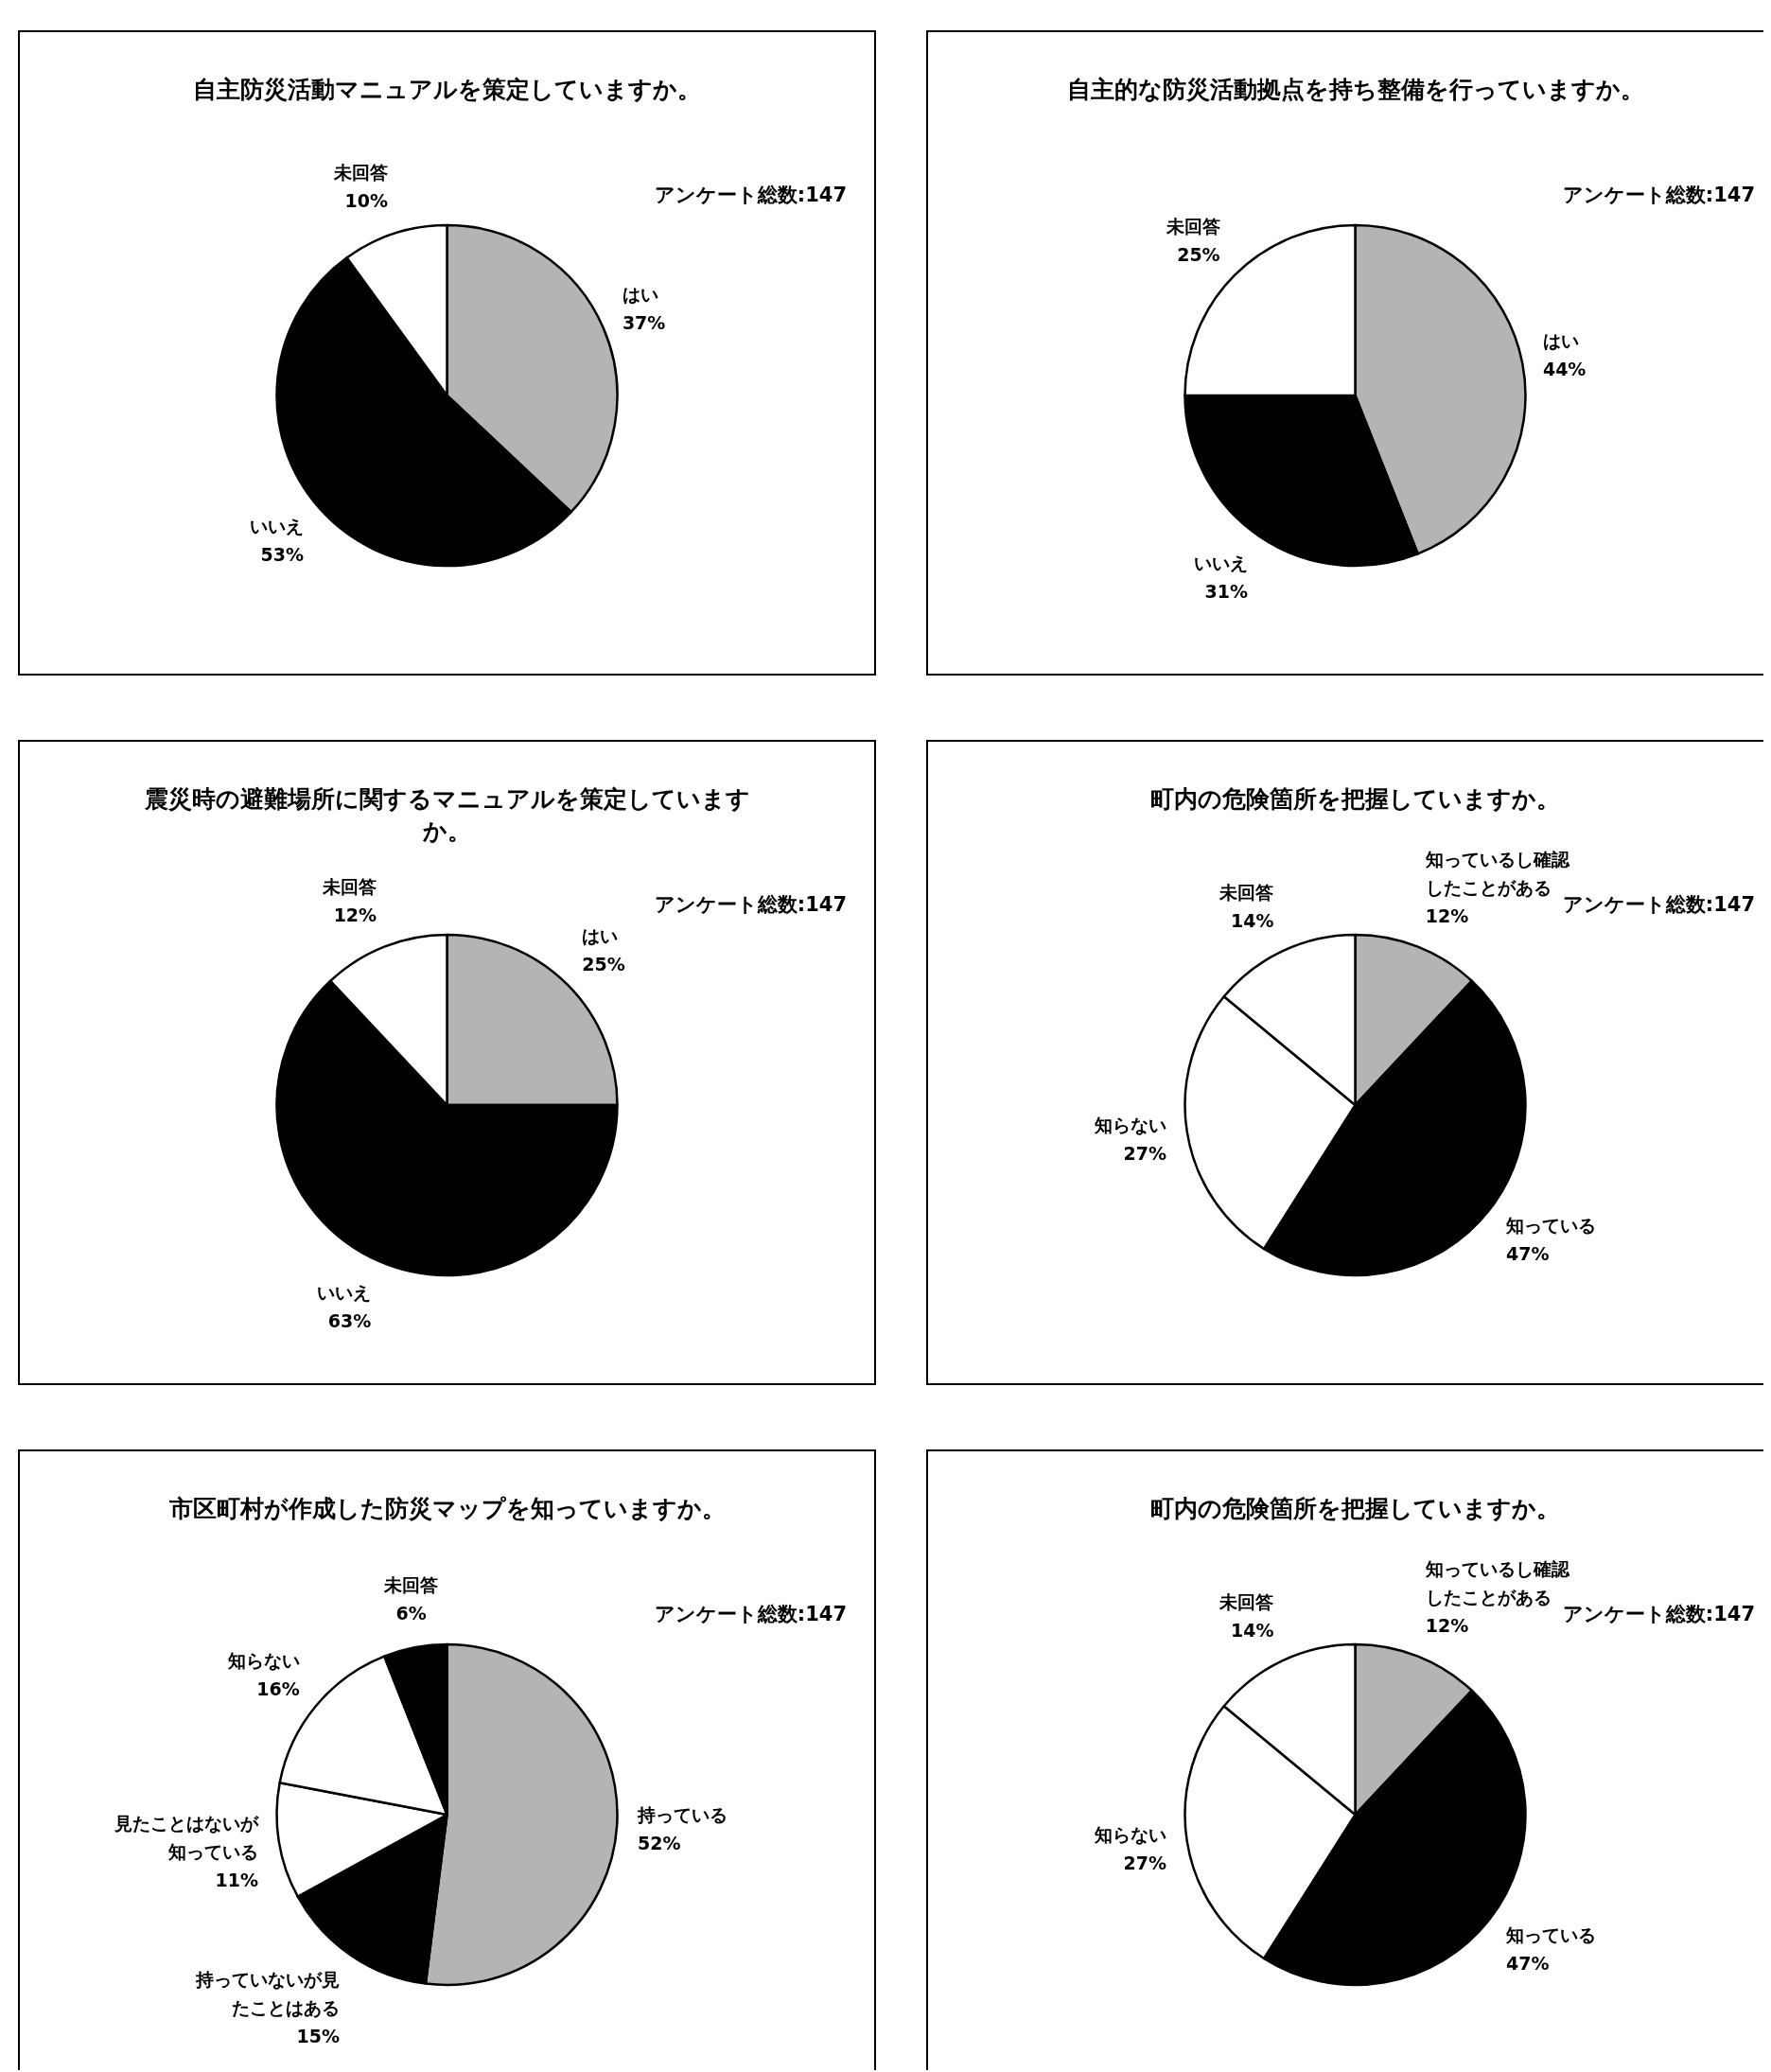  I want to click on data-label: 6%, so click(411, 1613).